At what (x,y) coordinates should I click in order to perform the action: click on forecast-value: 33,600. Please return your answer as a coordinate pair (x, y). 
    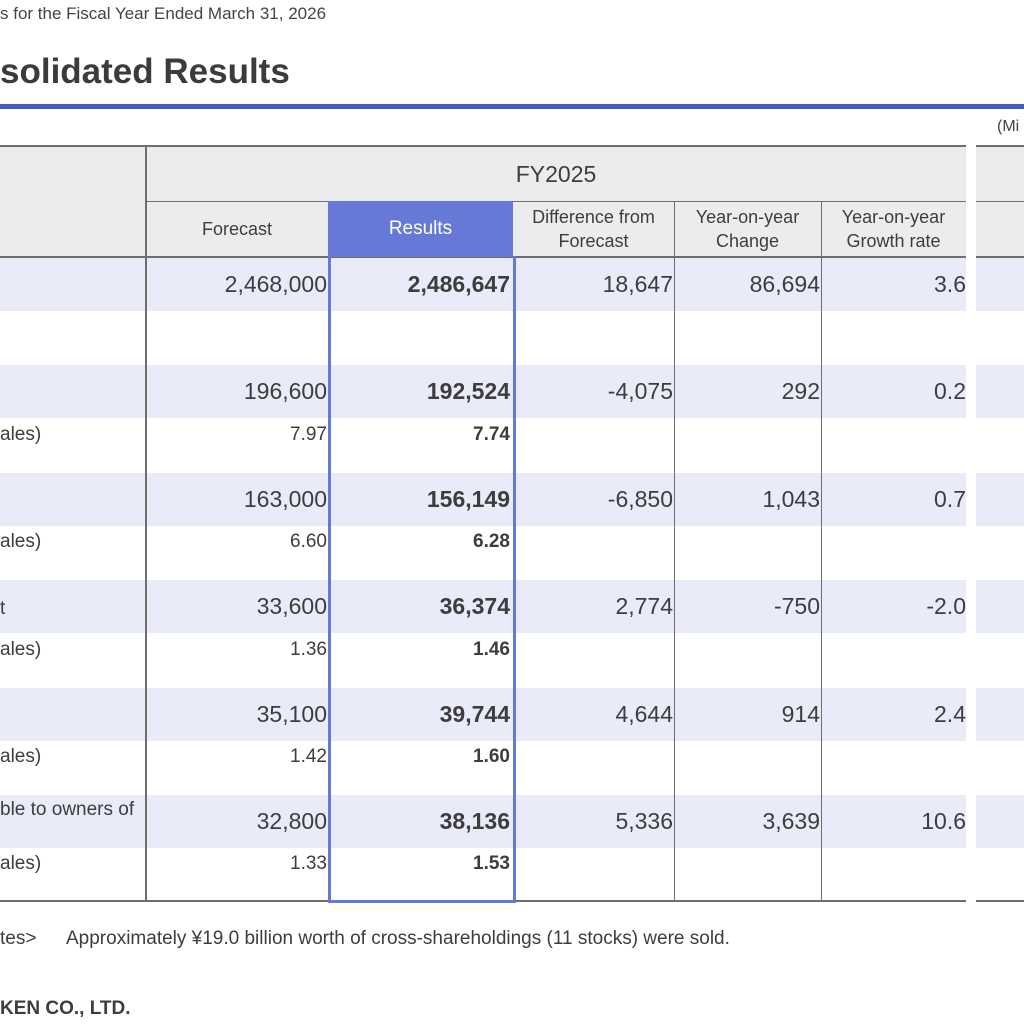
    Looking at the image, I should click on (291, 606).